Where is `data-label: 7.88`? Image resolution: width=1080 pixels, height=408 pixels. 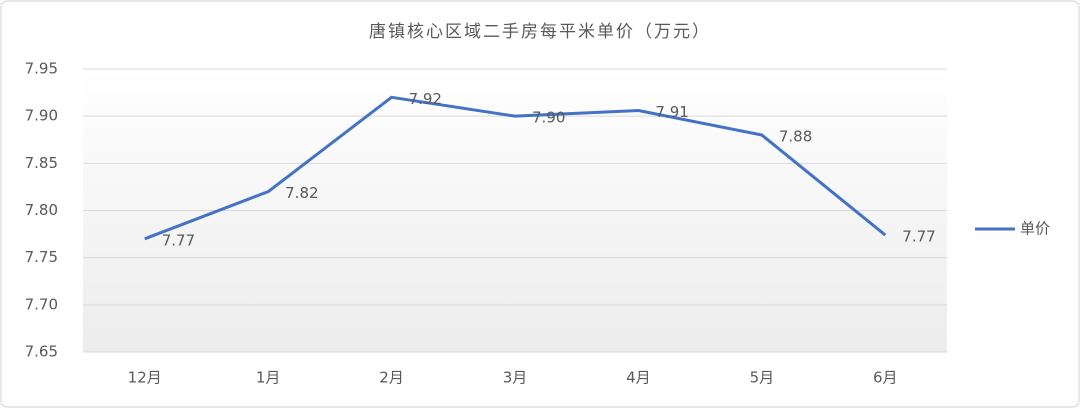
data-label: 7.88 is located at coordinates (795, 137).